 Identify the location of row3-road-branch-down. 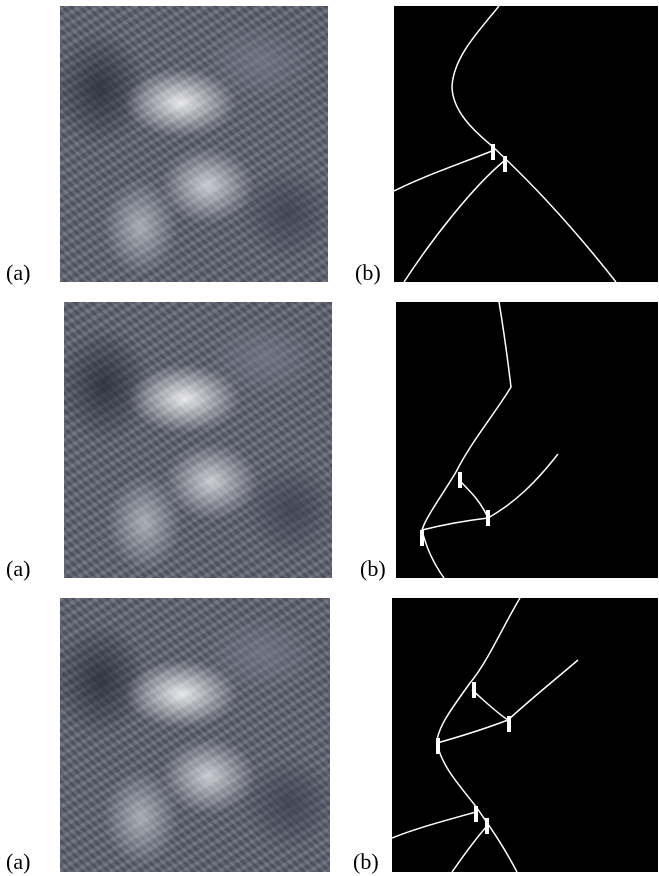
(469, 848).